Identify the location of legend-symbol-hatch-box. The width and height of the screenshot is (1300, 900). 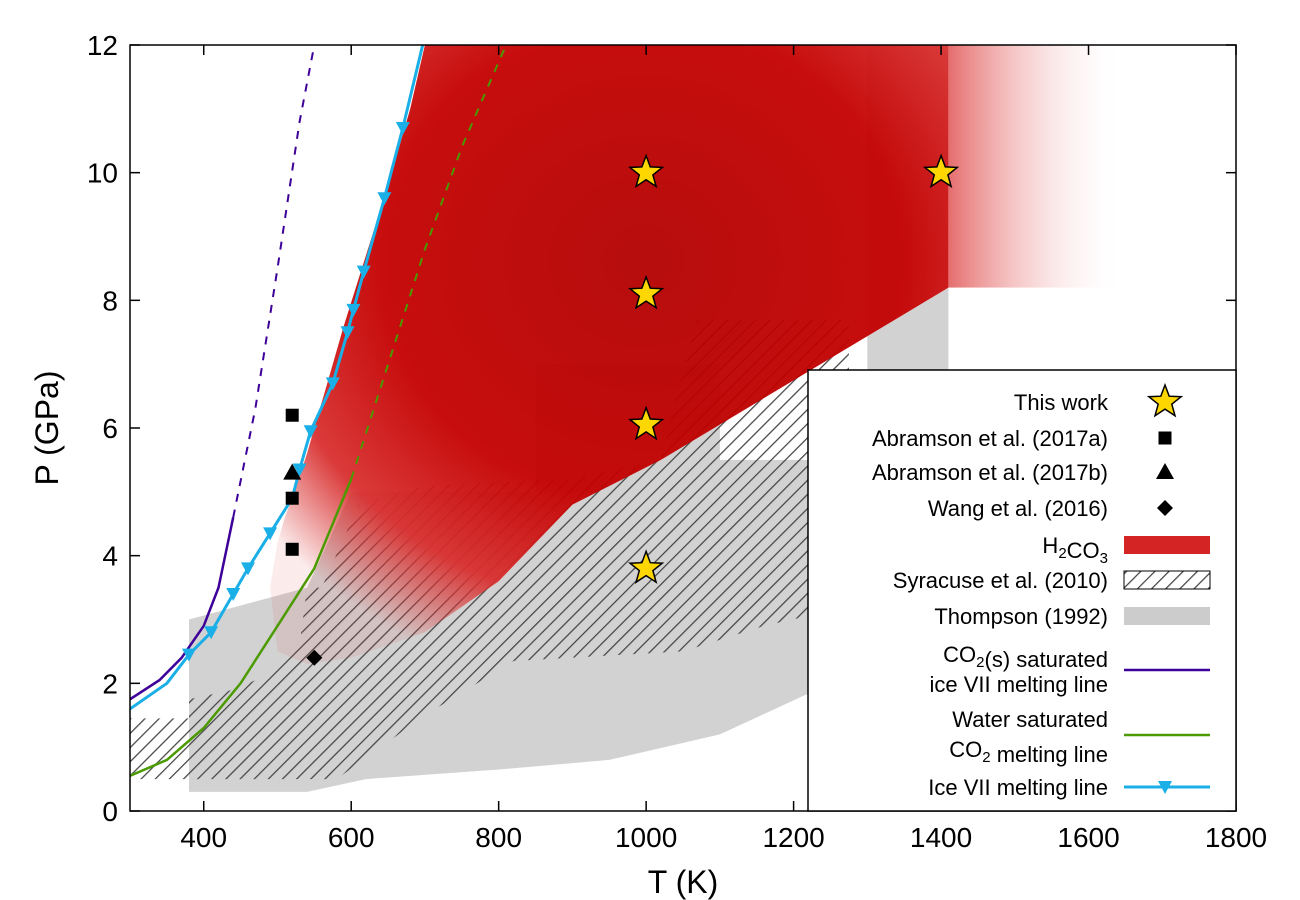
(1167, 580).